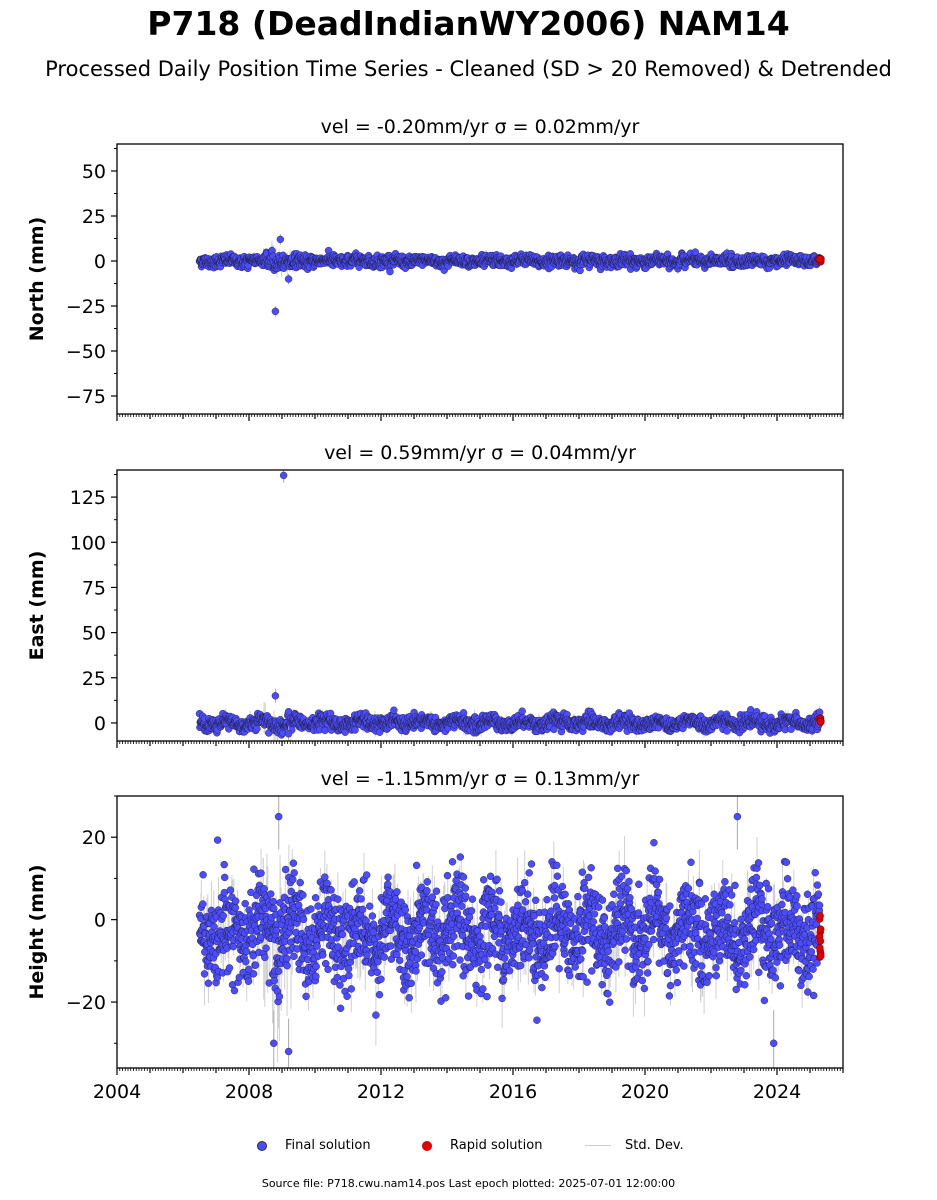 The image size is (937, 1200). Describe the element at coordinates (37, 606) in the screenshot. I see `y-axis-label-east: East (mm)` at that location.